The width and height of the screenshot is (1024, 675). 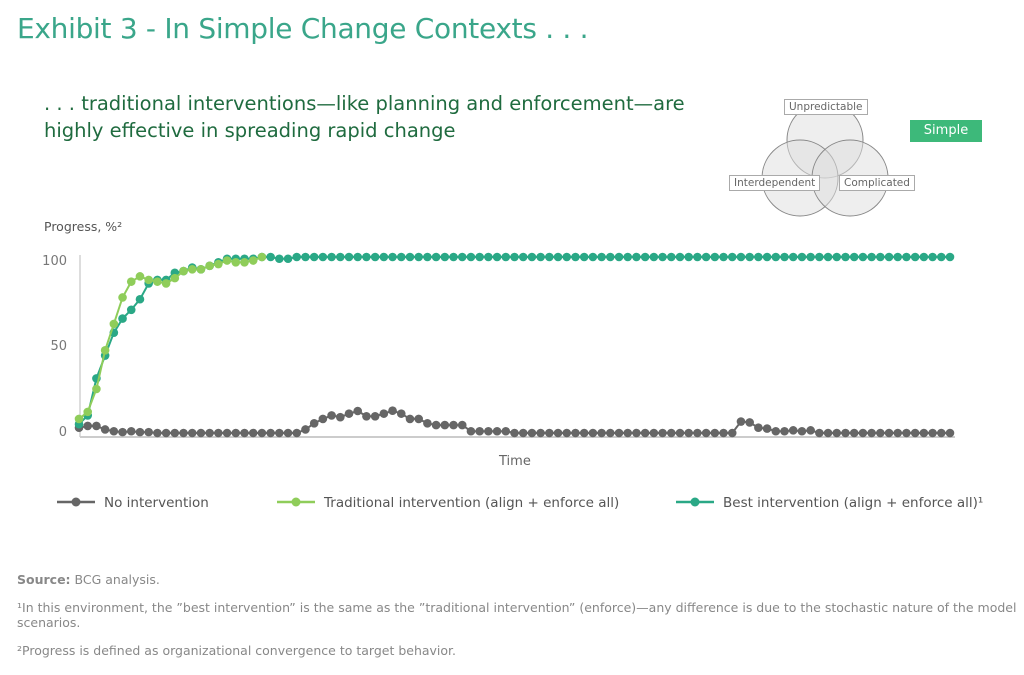 What do you see at coordinates (83, 226) in the screenshot?
I see `y-axis-label: Progress, %²` at bounding box center [83, 226].